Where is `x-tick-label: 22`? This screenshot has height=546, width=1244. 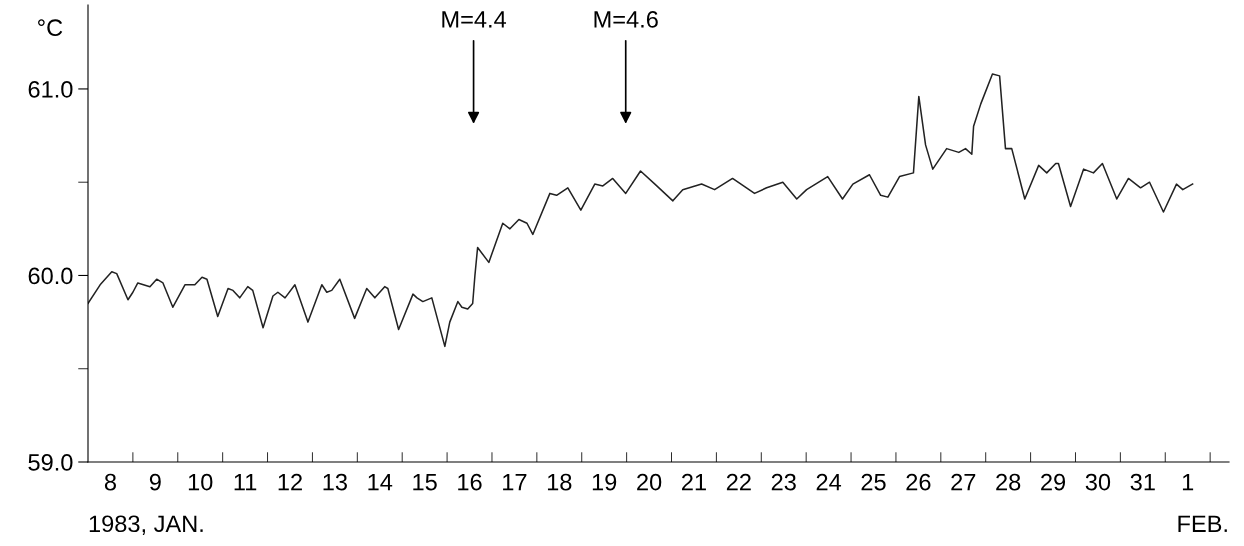
x-tick-label: 22 is located at coordinates (738, 482).